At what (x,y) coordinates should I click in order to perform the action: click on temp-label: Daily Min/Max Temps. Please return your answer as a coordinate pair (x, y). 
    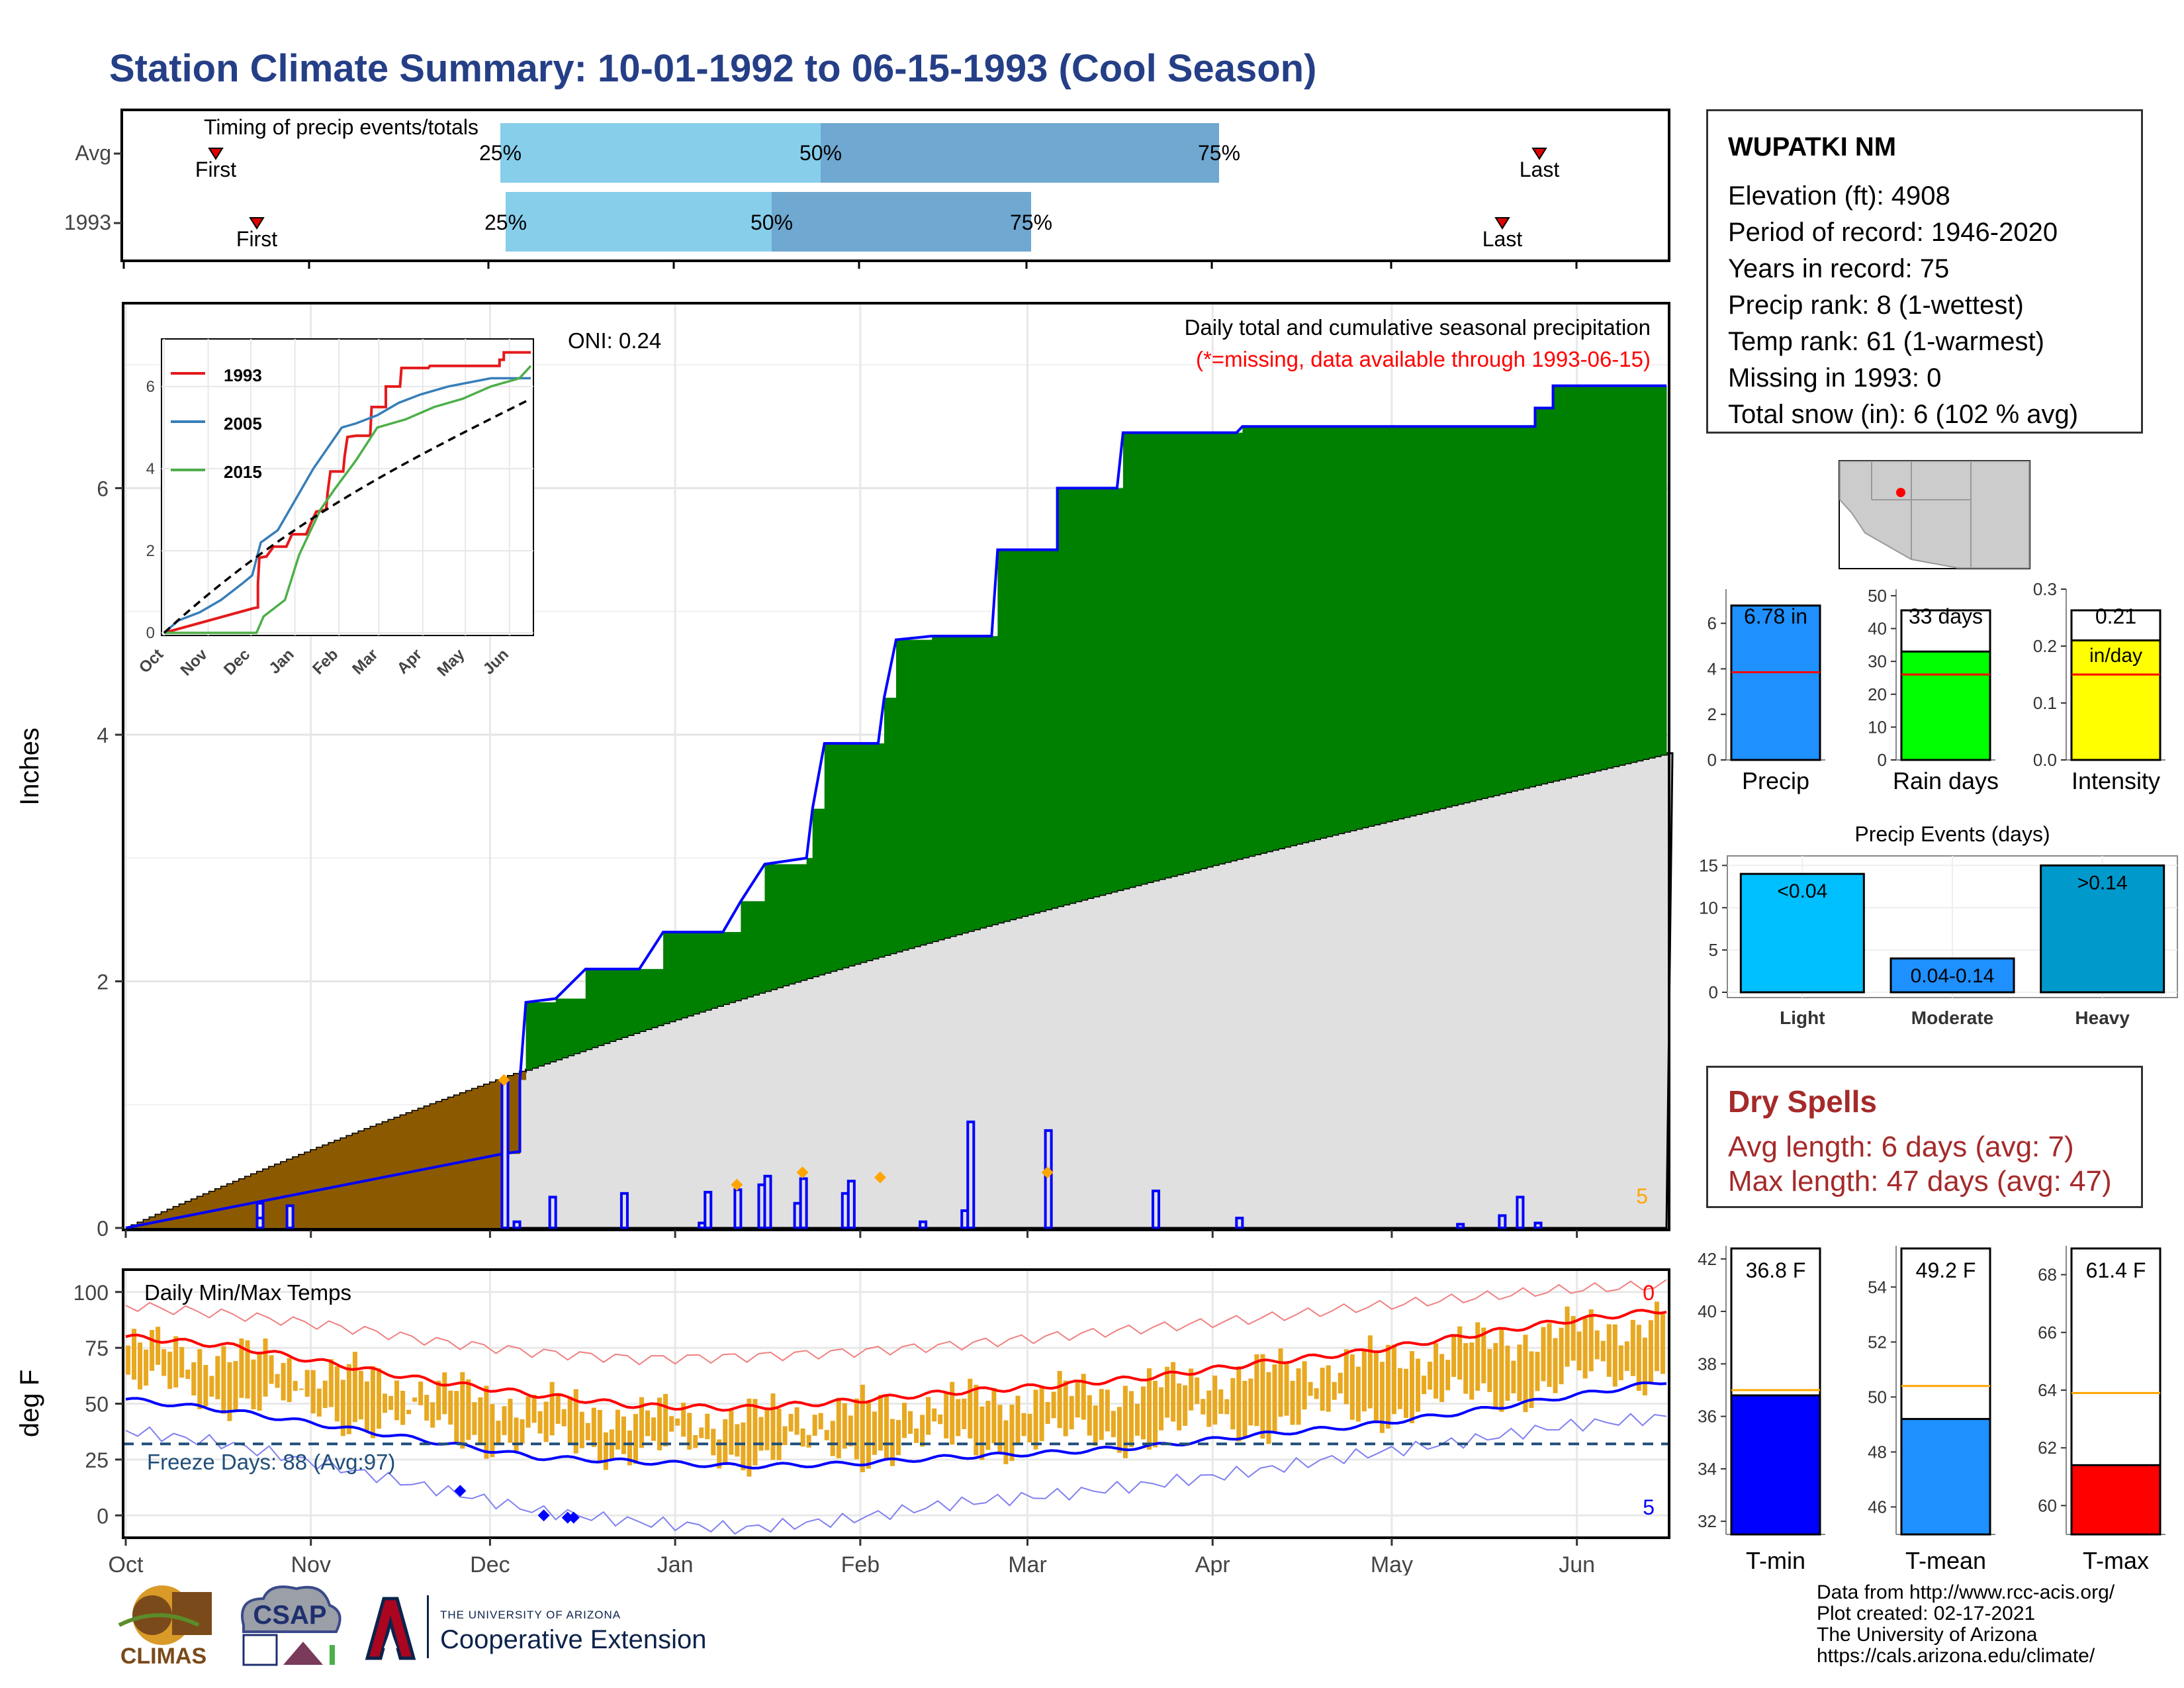
    Looking at the image, I should click on (247, 1292).